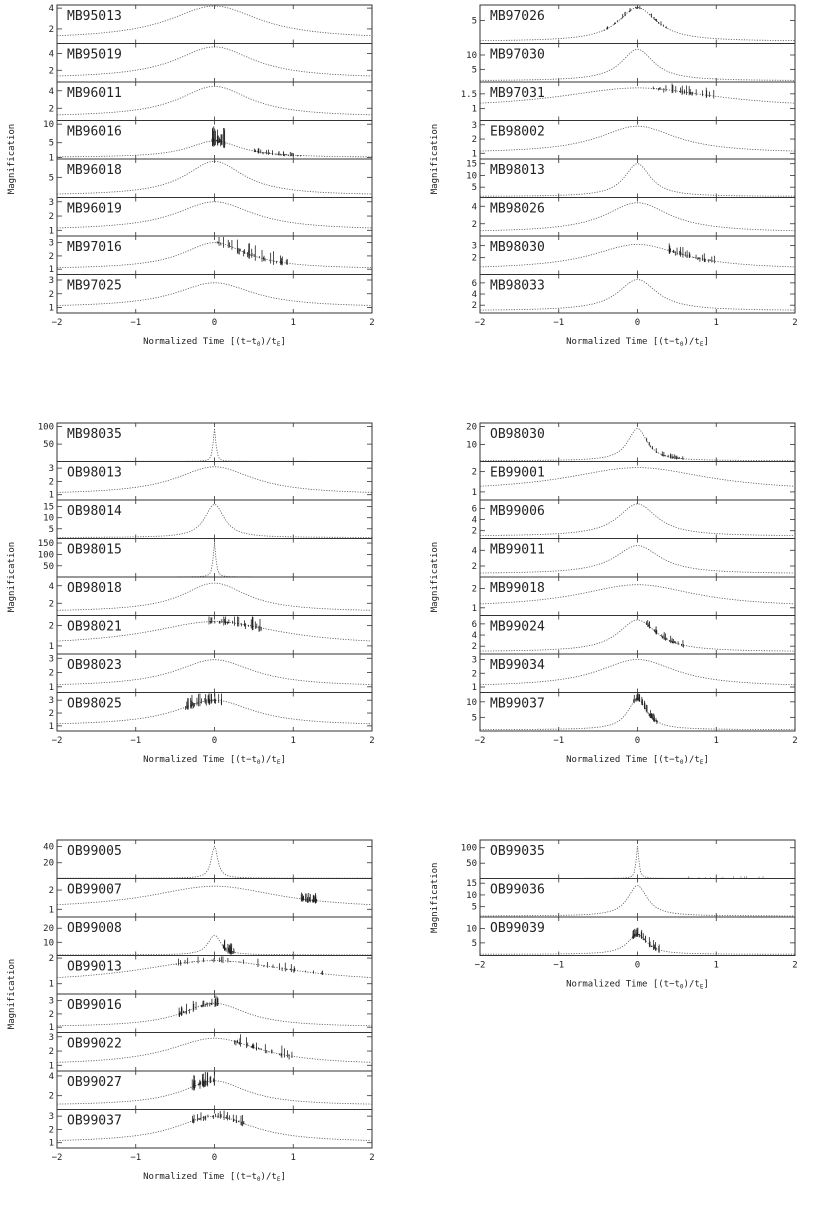 Image resolution: width=830 pixels, height=1206 pixels. Describe the element at coordinates (94, 967) in the screenshot. I see `panel-label-ob99013: OB99013` at that location.